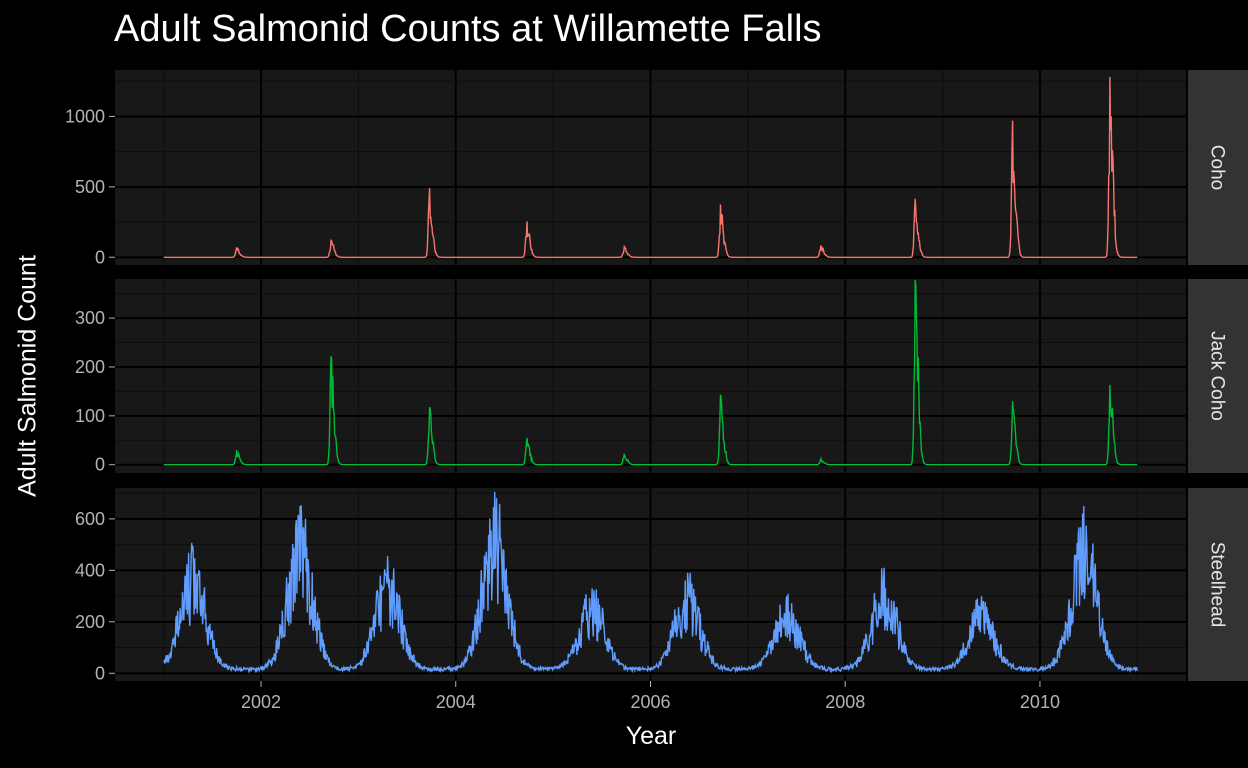 Image resolution: width=1248 pixels, height=768 pixels. What do you see at coordinates (90, 416) in the screenshot?
I see `y-tick-label: 100` at bounding box center [90, 416].